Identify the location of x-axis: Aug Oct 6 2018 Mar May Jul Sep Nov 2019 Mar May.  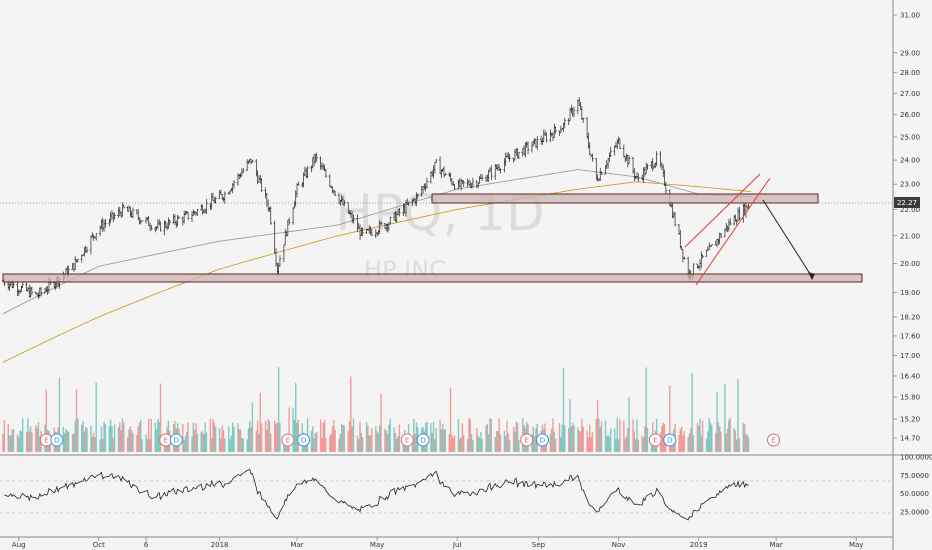
(438, 543).